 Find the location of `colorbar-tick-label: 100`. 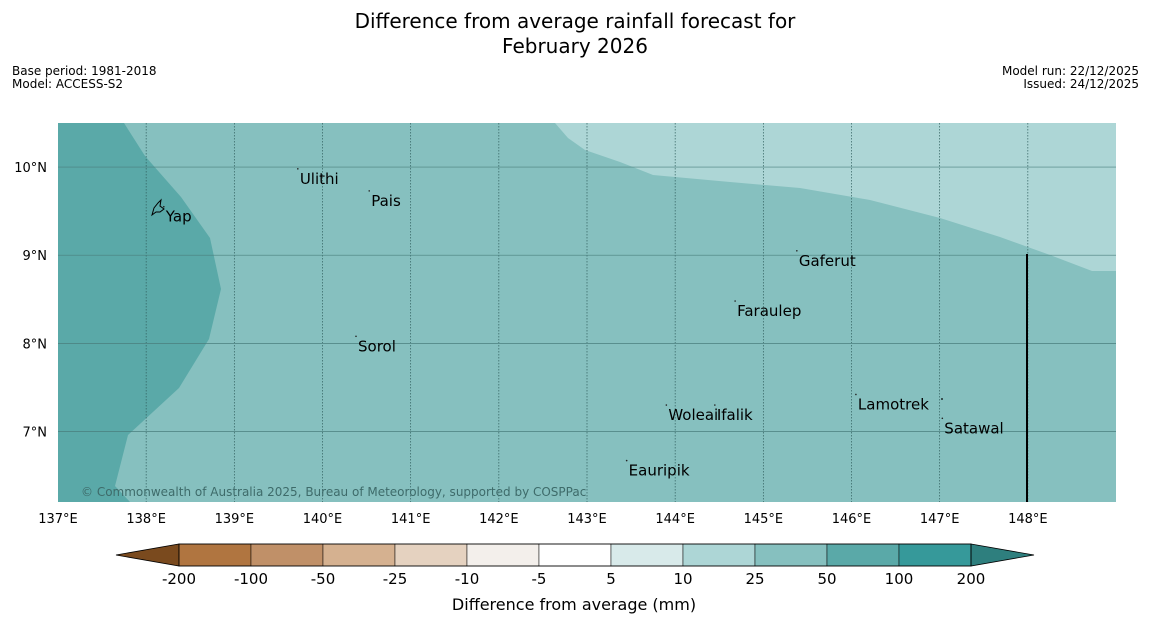

colorbar-tick-label: 100 is located at coordinates (899, 579).